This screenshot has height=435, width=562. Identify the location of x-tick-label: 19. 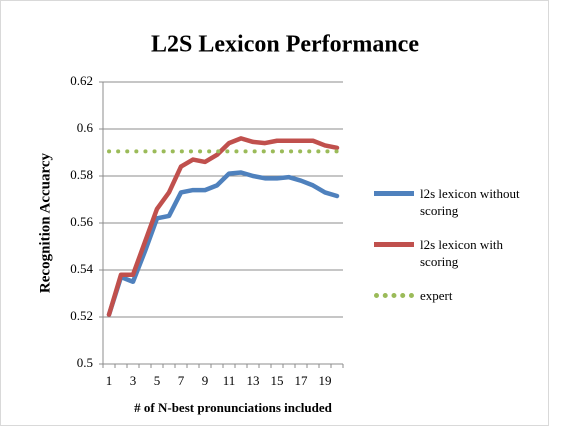
(325, 380).